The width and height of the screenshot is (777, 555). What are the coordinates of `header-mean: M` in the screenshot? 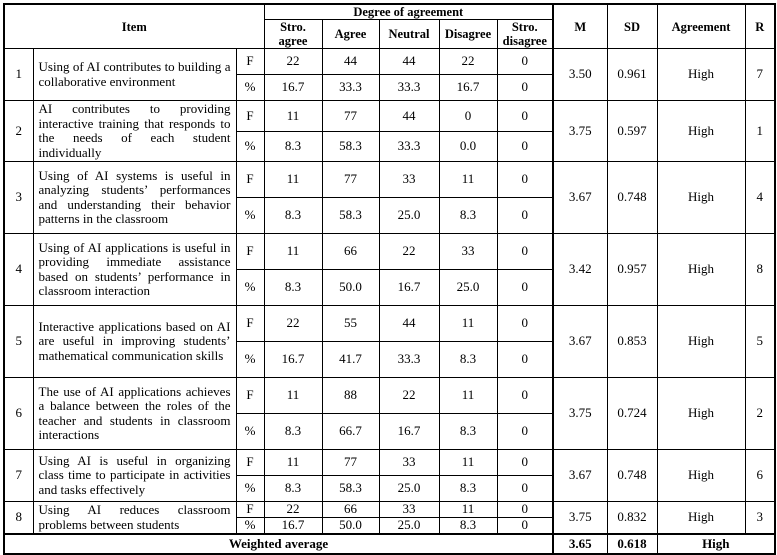 It's located at (580, 26).